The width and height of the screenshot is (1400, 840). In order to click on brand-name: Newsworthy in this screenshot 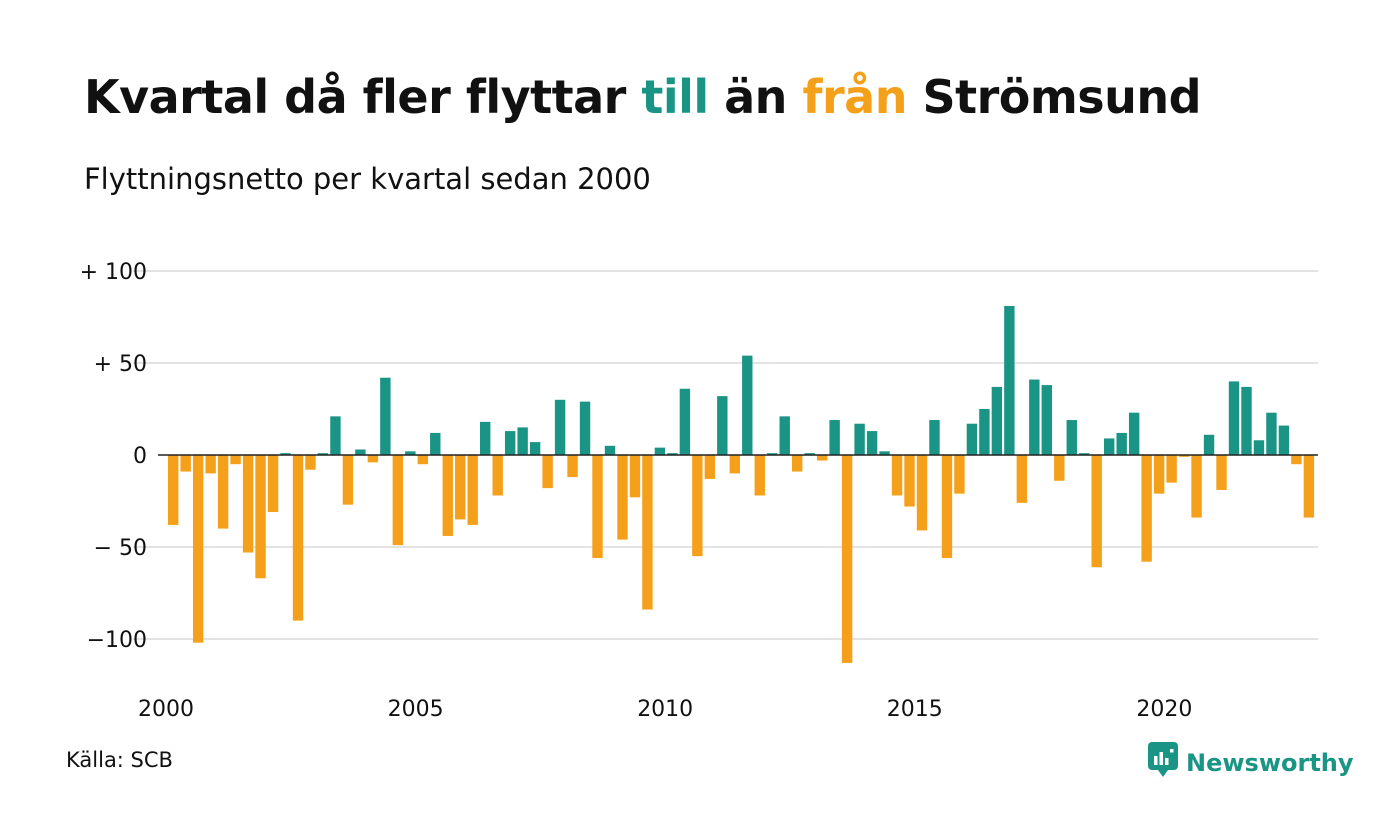, I will do `click(1270, 762)`.